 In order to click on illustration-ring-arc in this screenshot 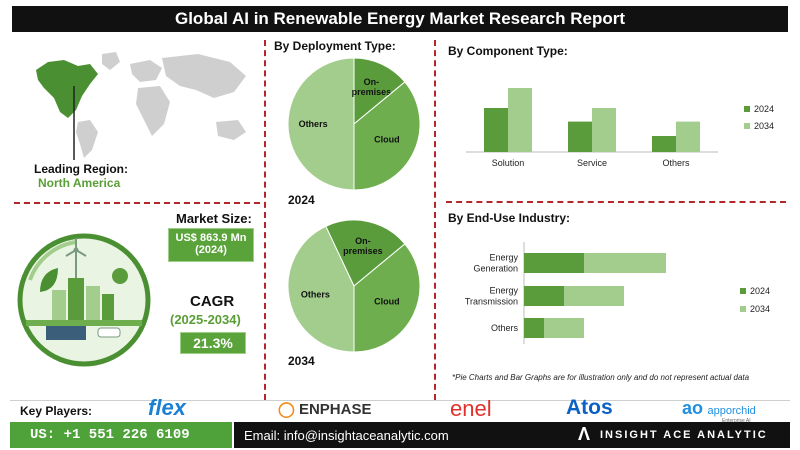, I will do `click(52, 260)`.